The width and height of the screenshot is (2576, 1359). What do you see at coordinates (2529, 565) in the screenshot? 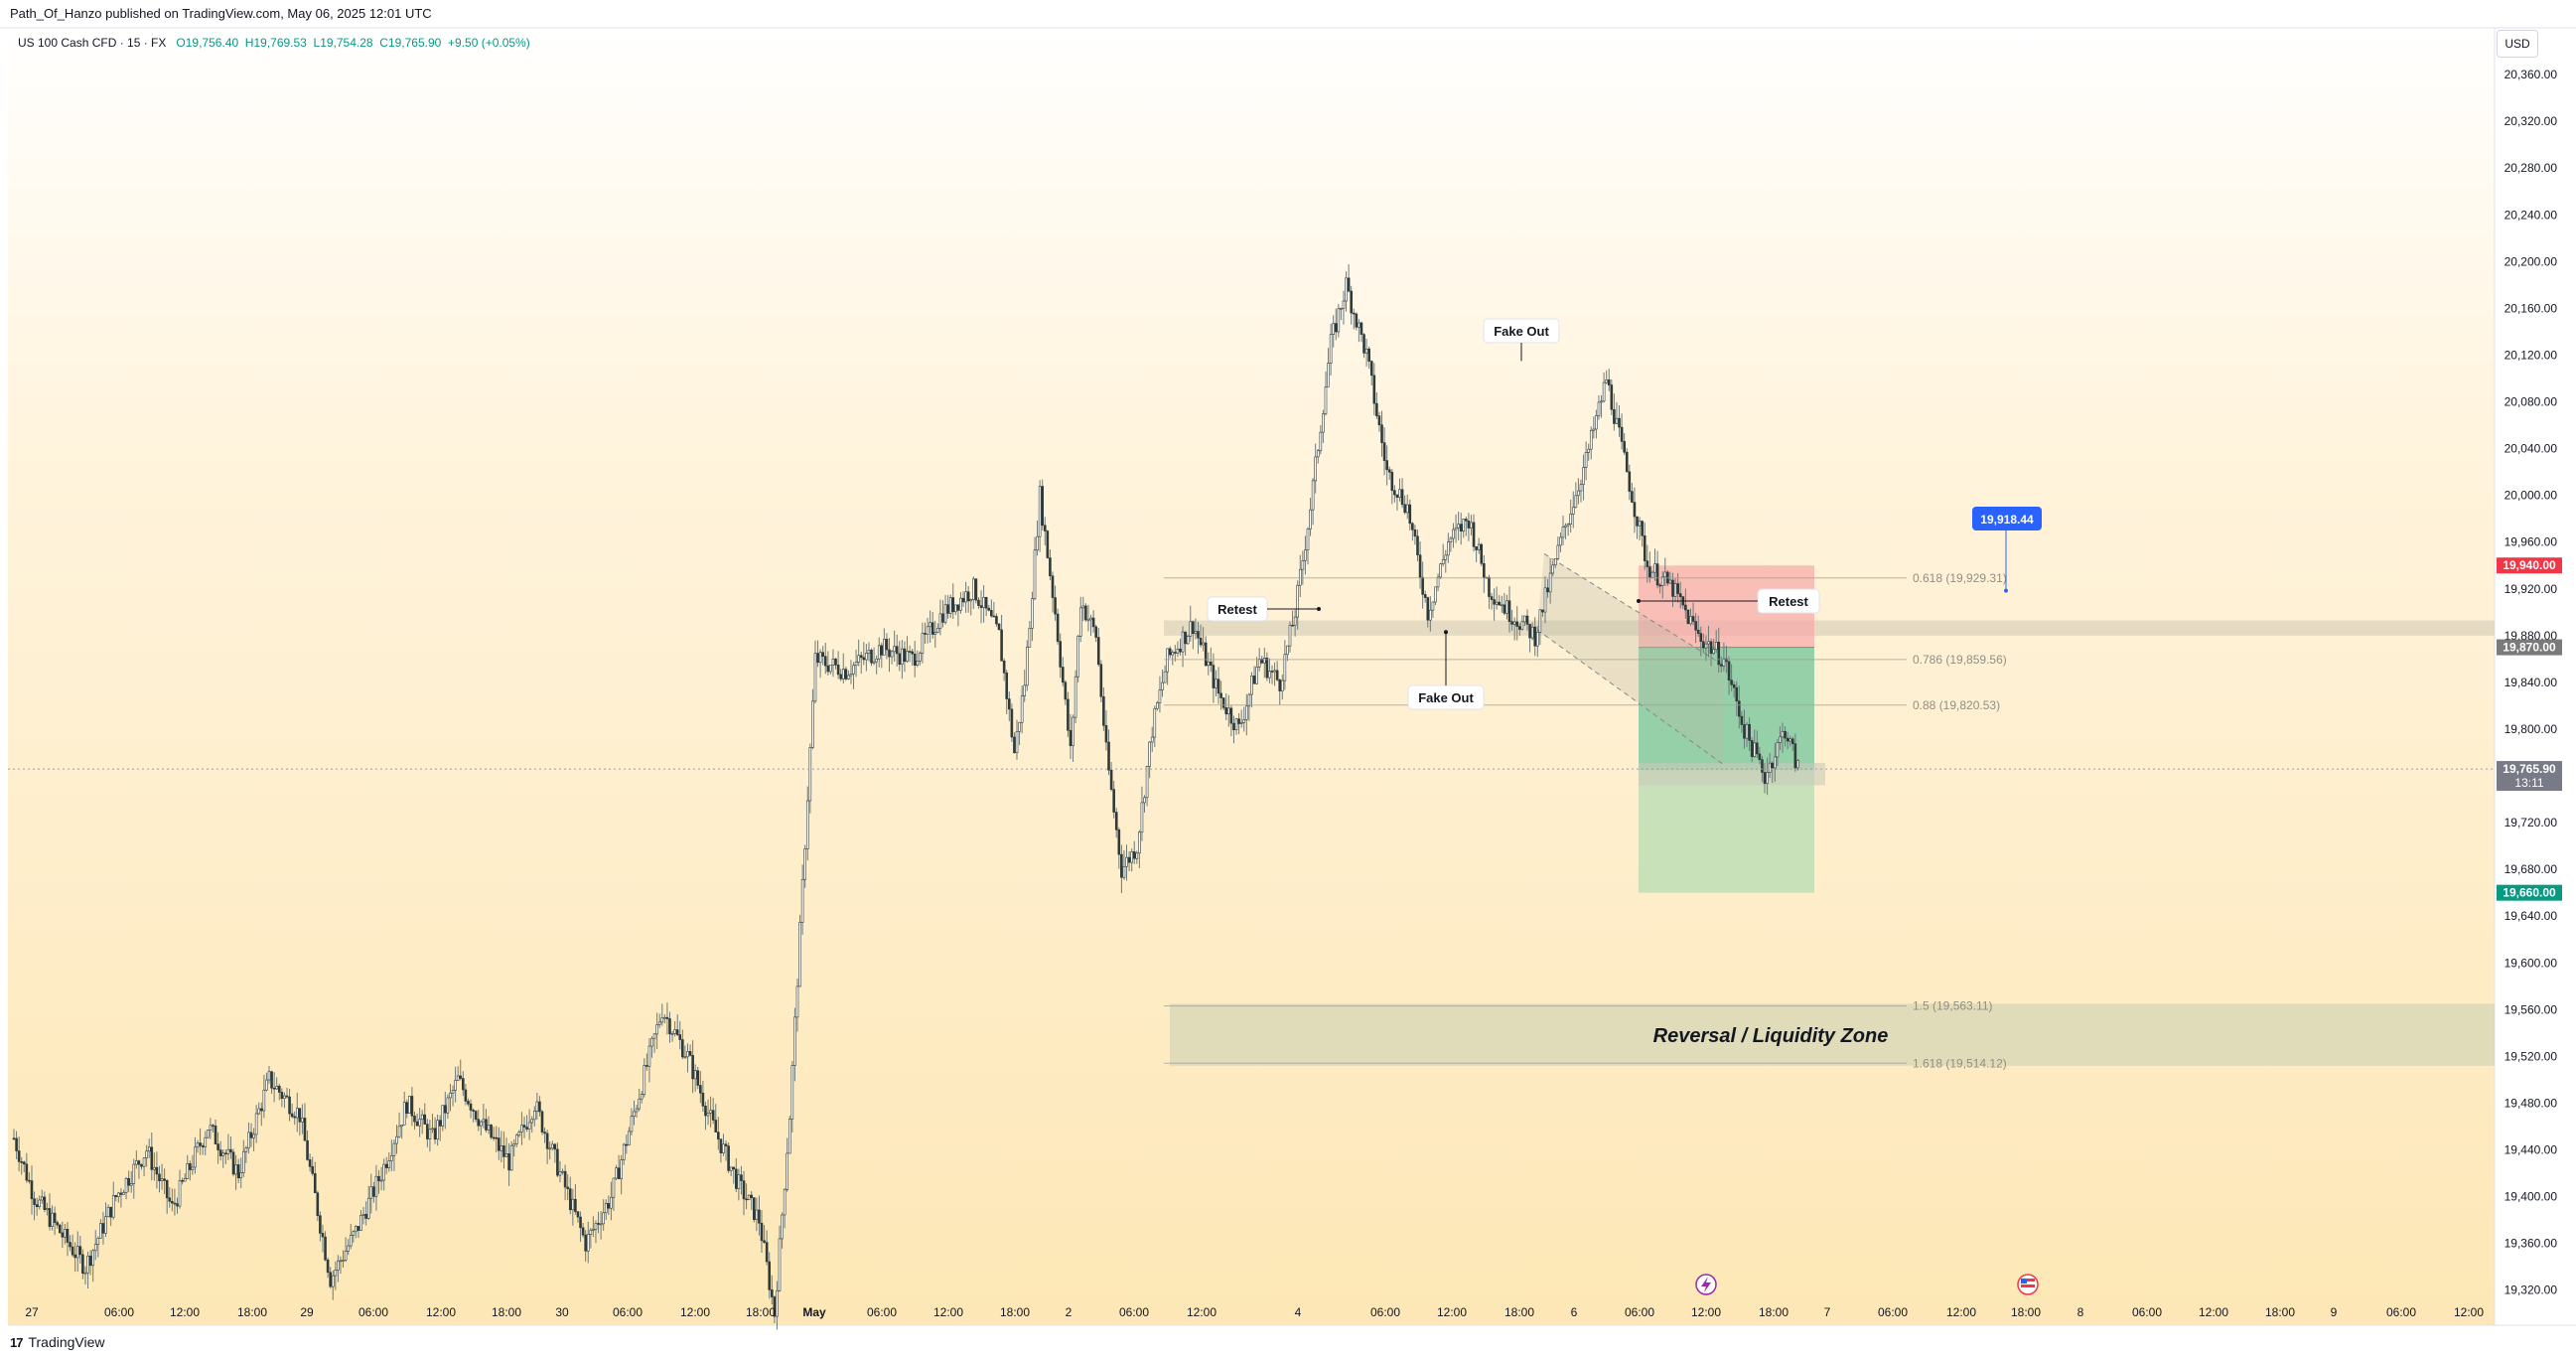
I see `stop-loss-price-tag: 19,940.00` at bounding box center [2529, 565].